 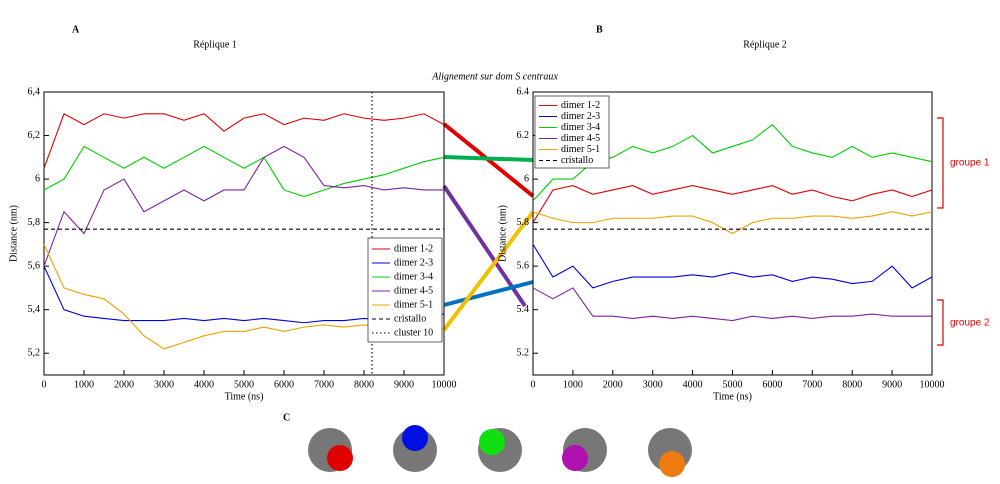 What do you see at coordinates (599, 29) in the screenshot?
I see `panel-label: B` at bounding box center [599, 29].